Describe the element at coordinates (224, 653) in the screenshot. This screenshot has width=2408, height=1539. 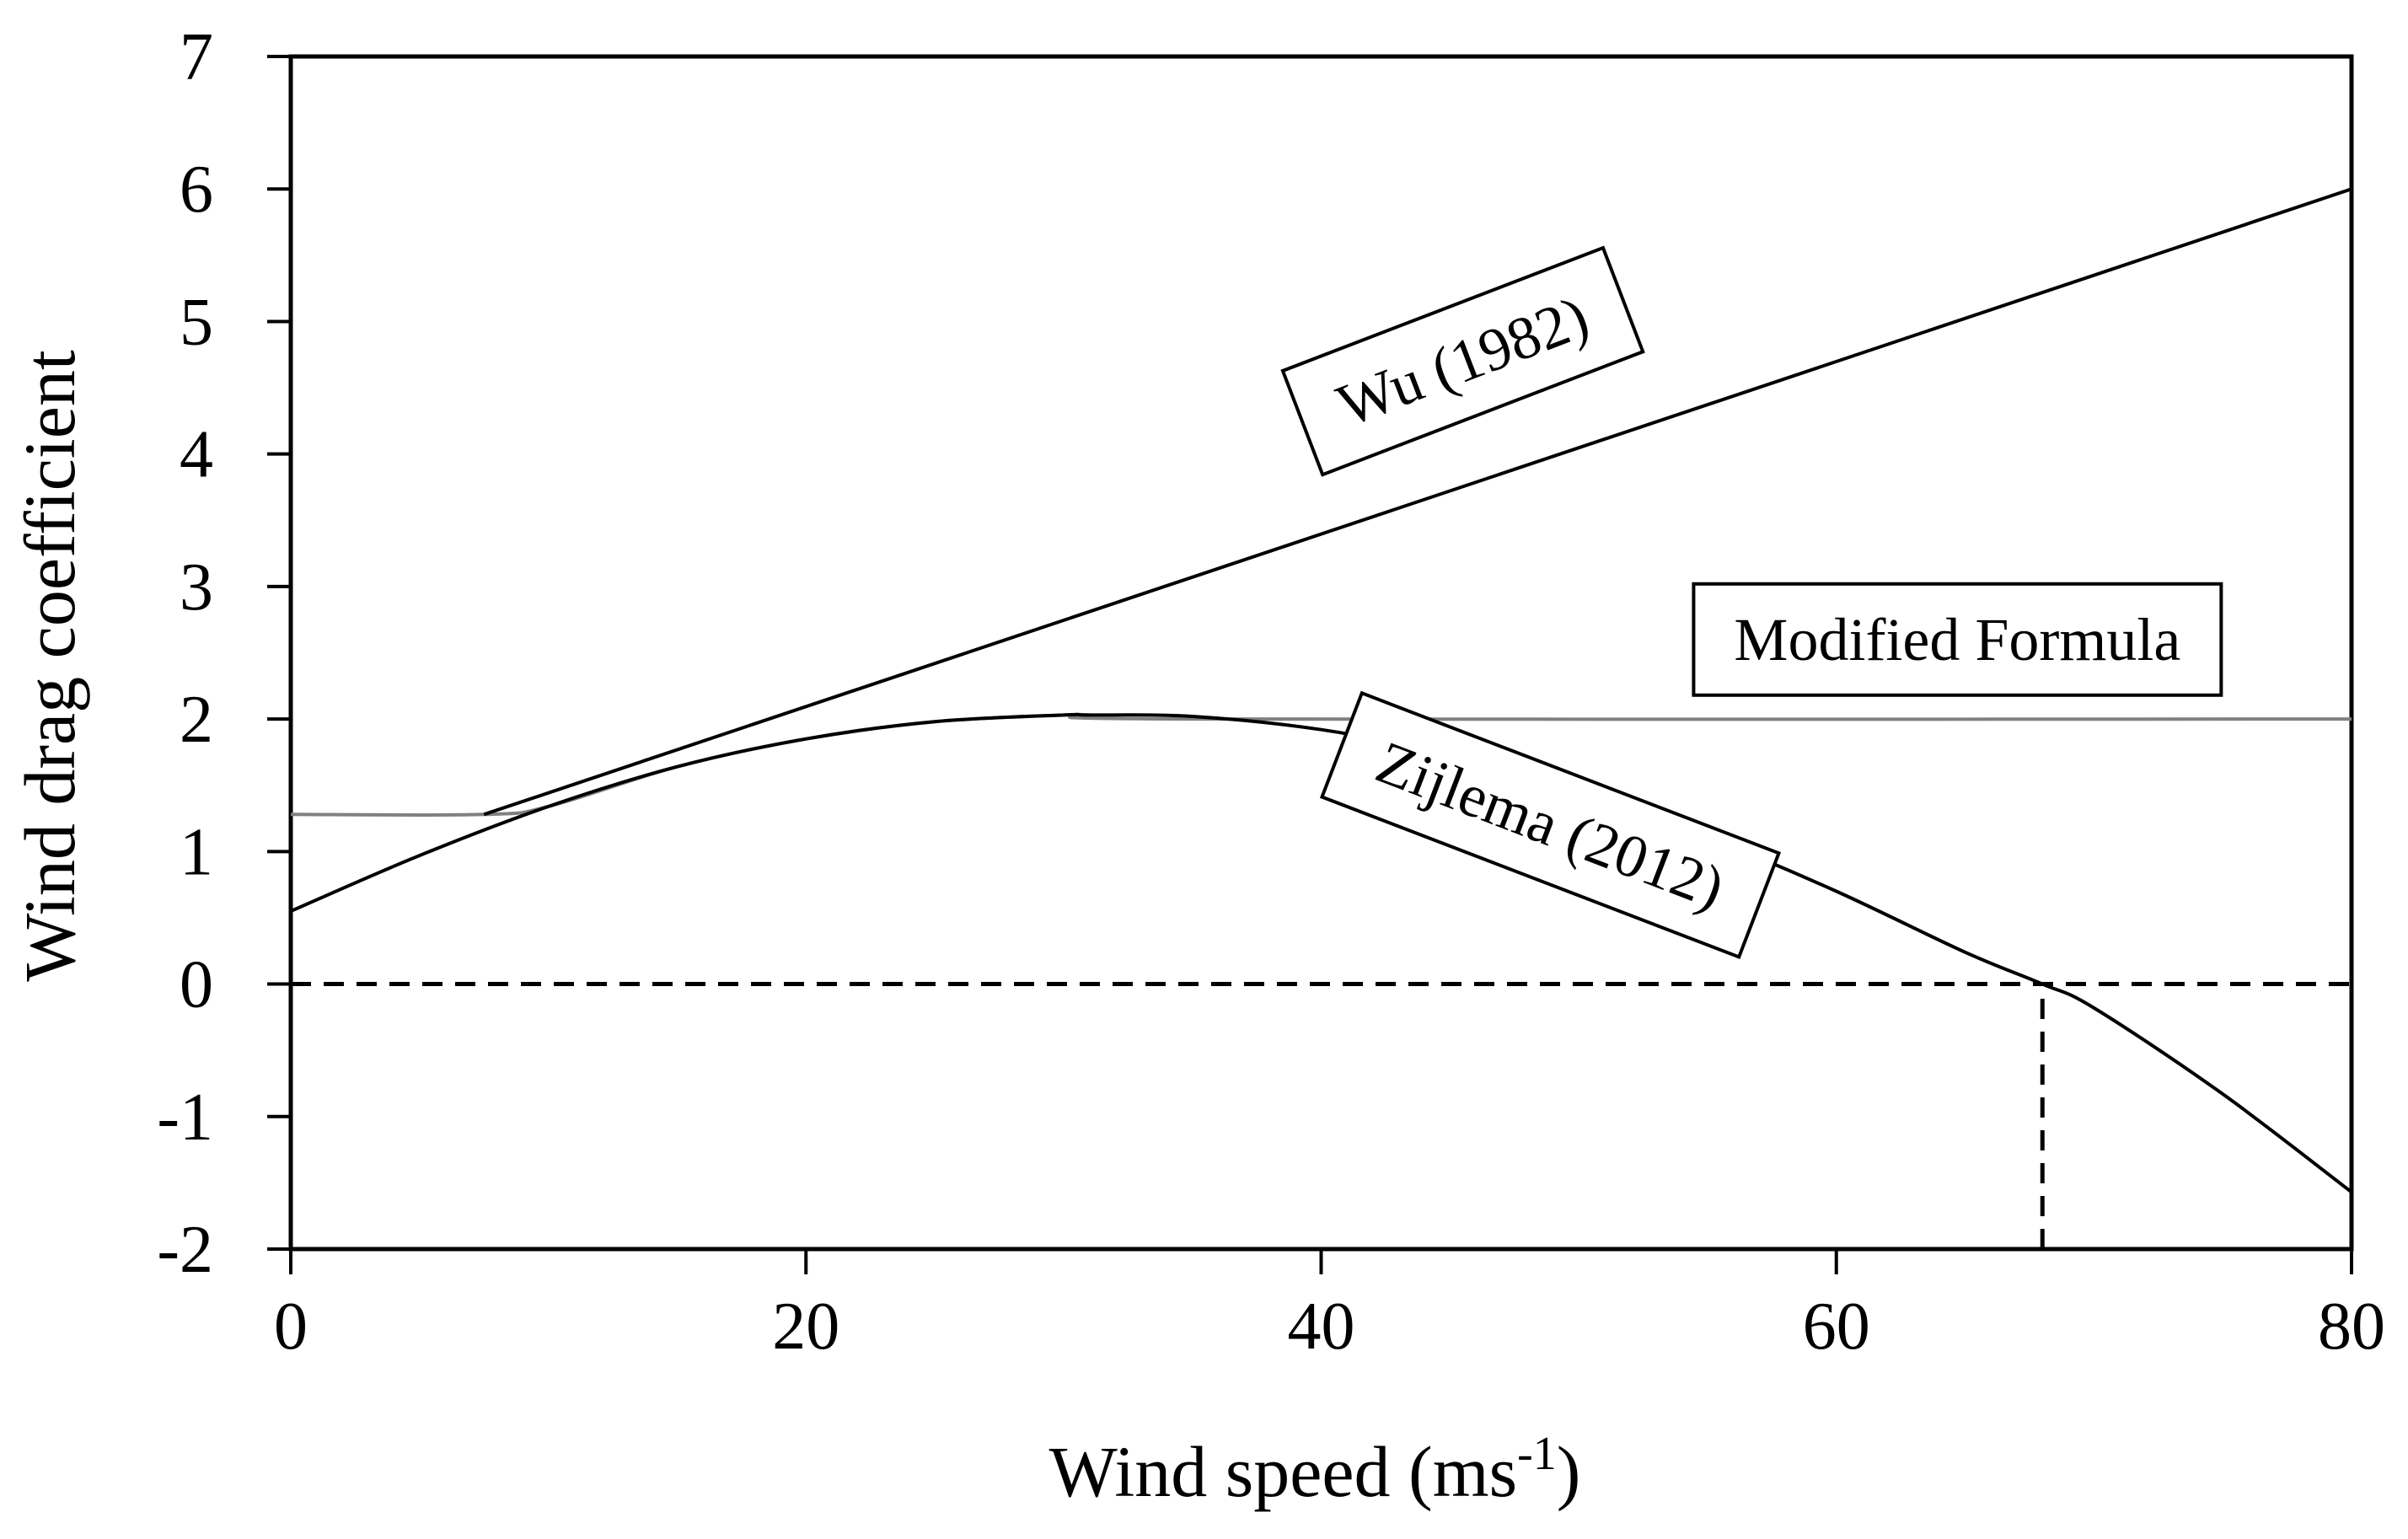
I see `y-axis-ticks: -2 -1 0 1 2 3 4 5 6 7` at that location.